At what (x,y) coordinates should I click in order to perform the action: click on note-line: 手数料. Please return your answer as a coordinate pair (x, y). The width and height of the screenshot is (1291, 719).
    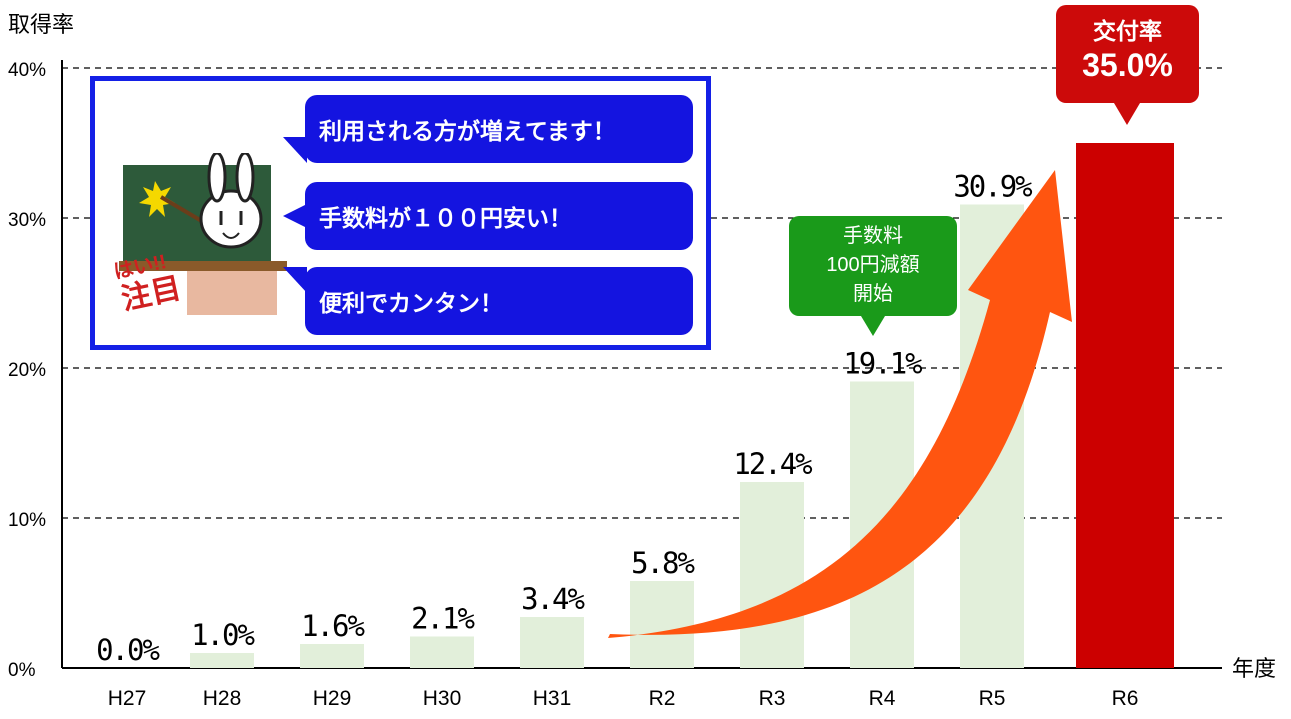
    Looking at the image, I should click on (873, 236).